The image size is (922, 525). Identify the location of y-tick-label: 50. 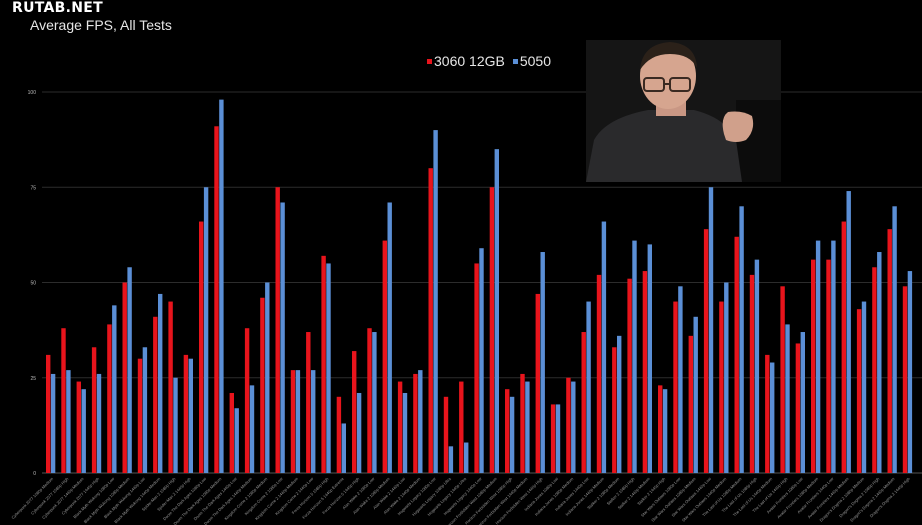
(33, 284).